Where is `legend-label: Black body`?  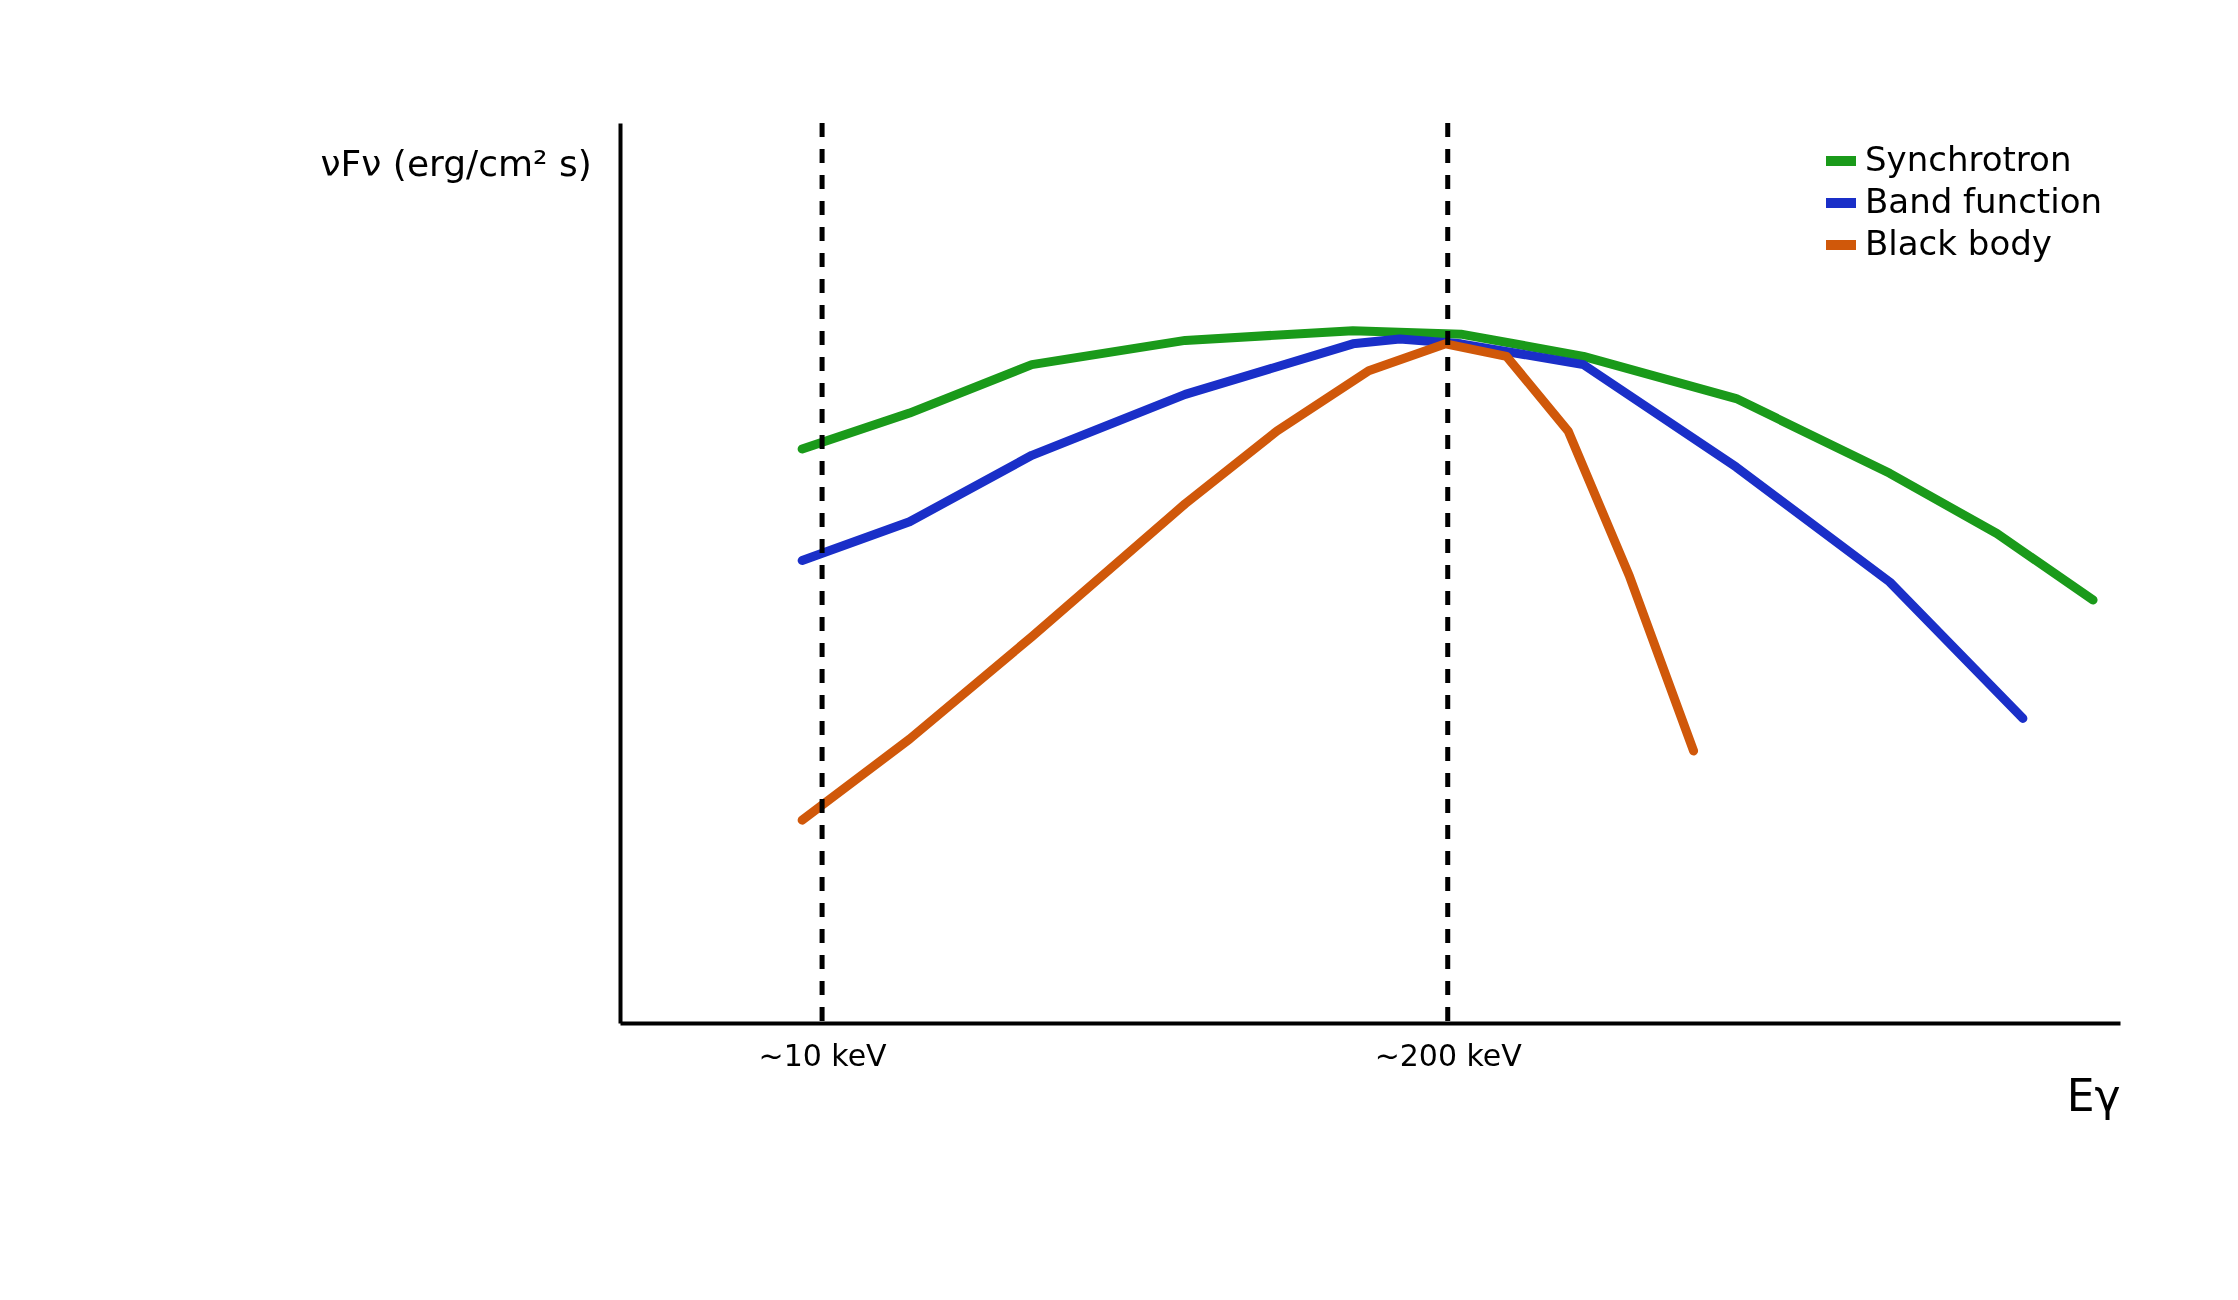 legend-label: Black body is located at coordinates (1958, 243).